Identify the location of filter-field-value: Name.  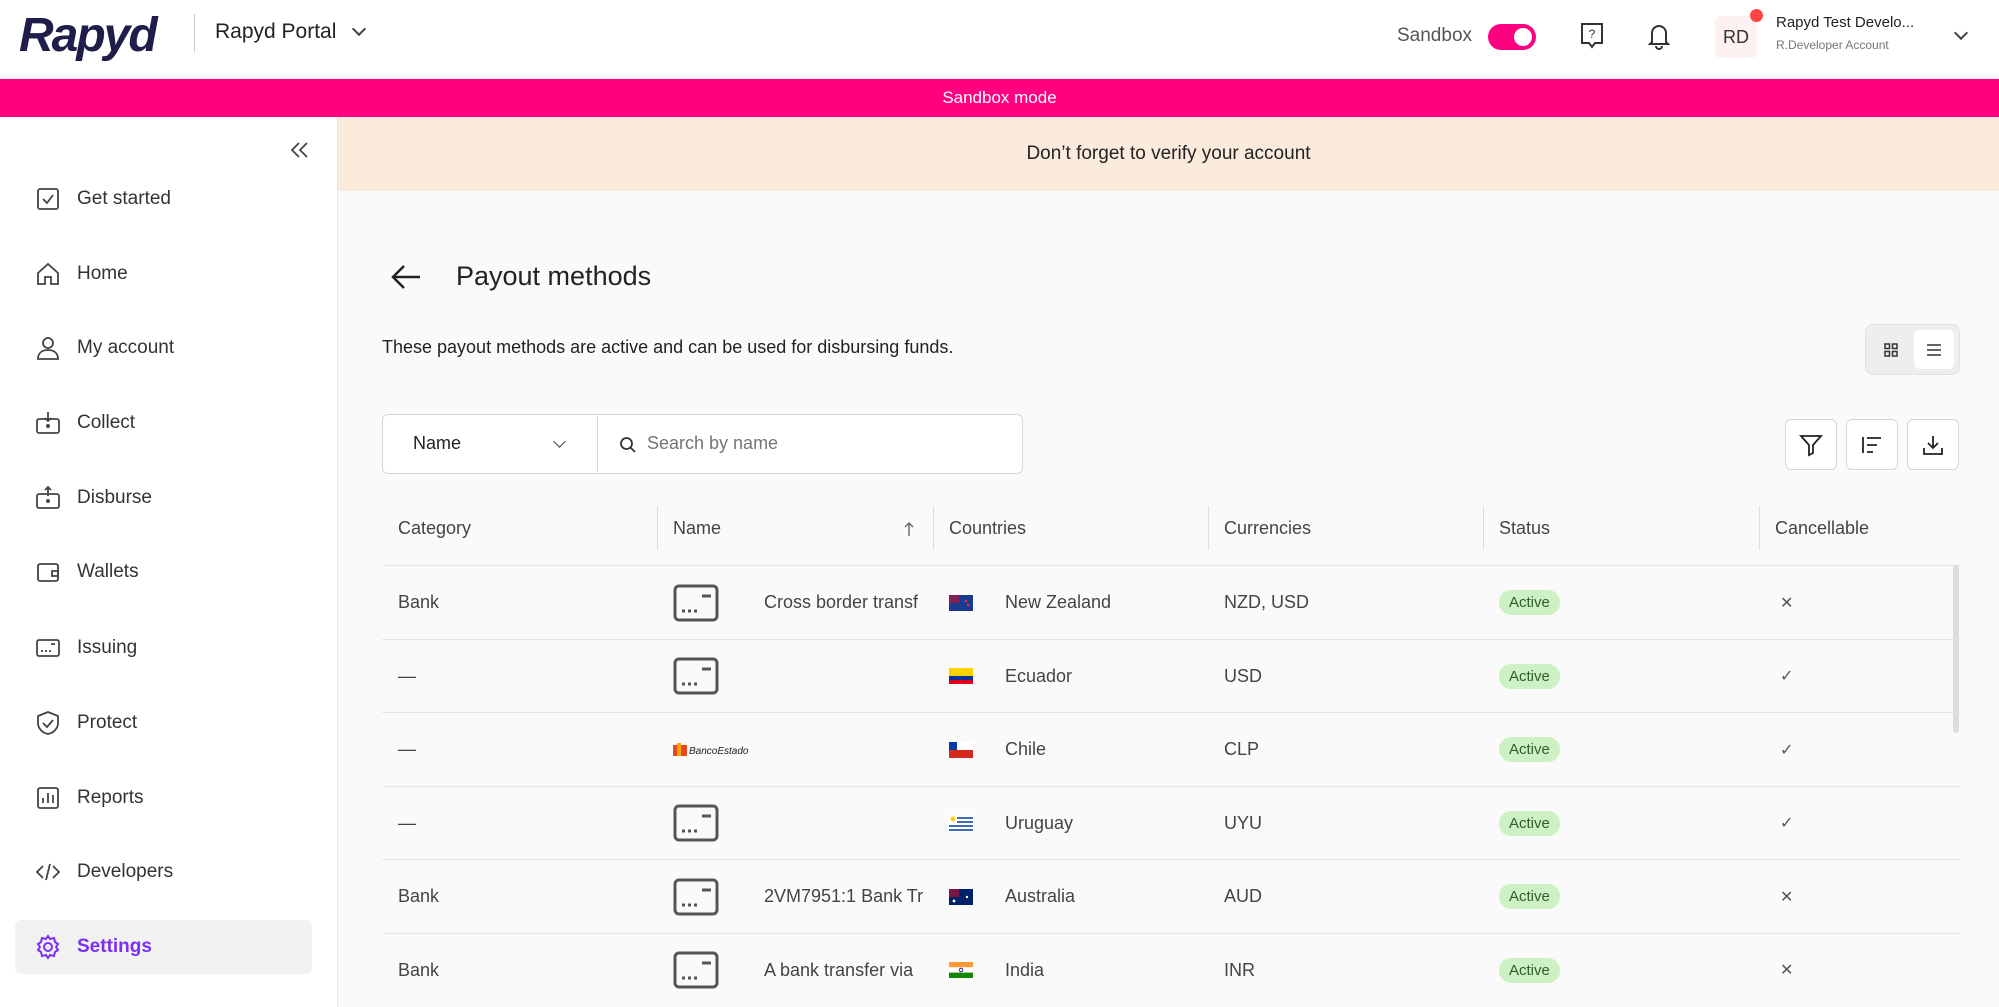
(437, 443).